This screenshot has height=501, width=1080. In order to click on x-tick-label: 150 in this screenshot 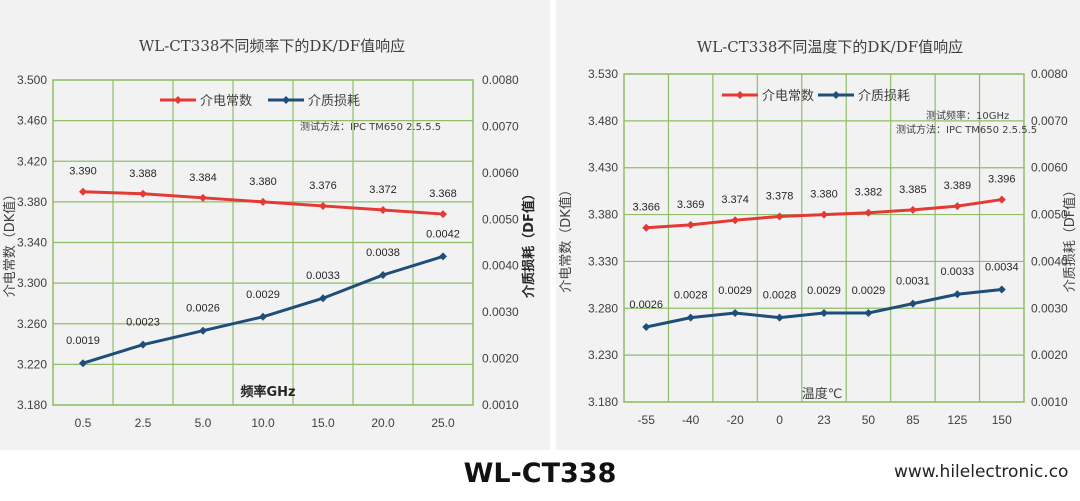, I will do `click(1002, 420)`.